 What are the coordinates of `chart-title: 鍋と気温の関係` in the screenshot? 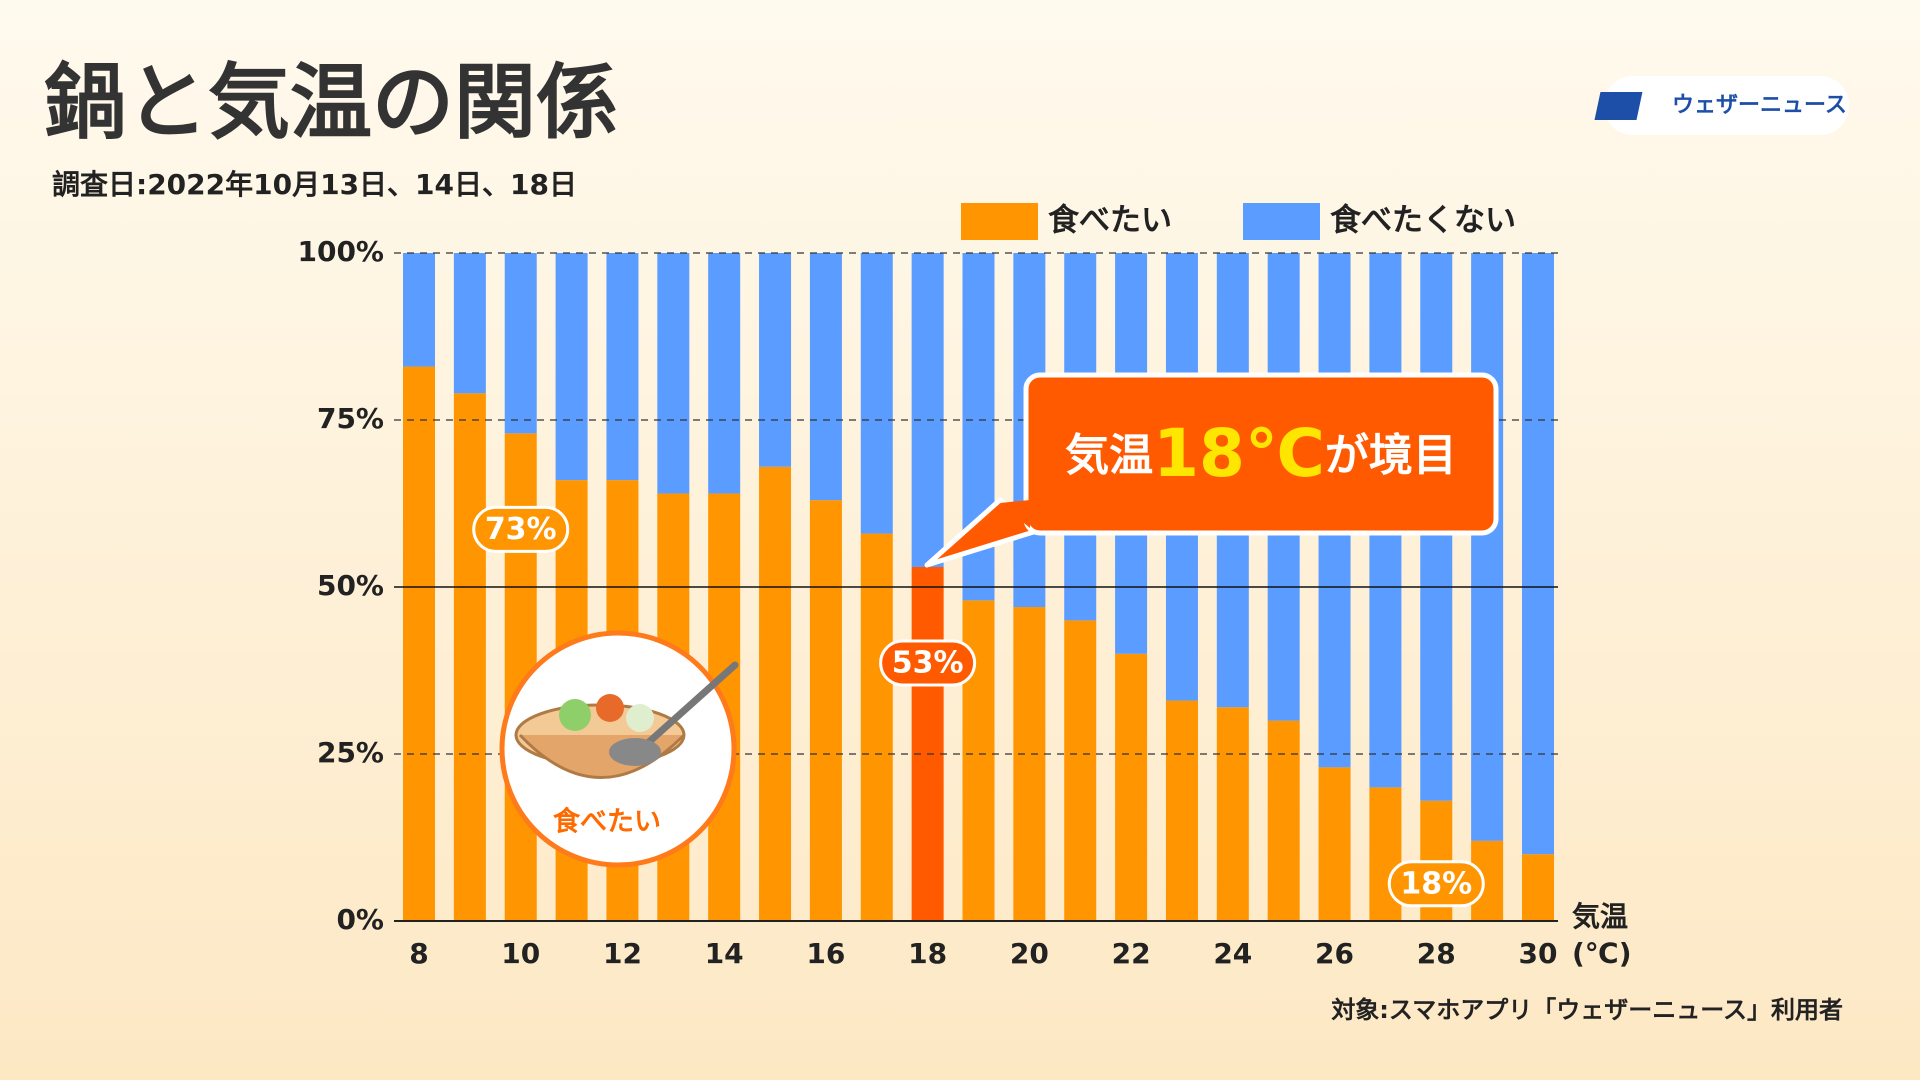 It's located at (331, 102).